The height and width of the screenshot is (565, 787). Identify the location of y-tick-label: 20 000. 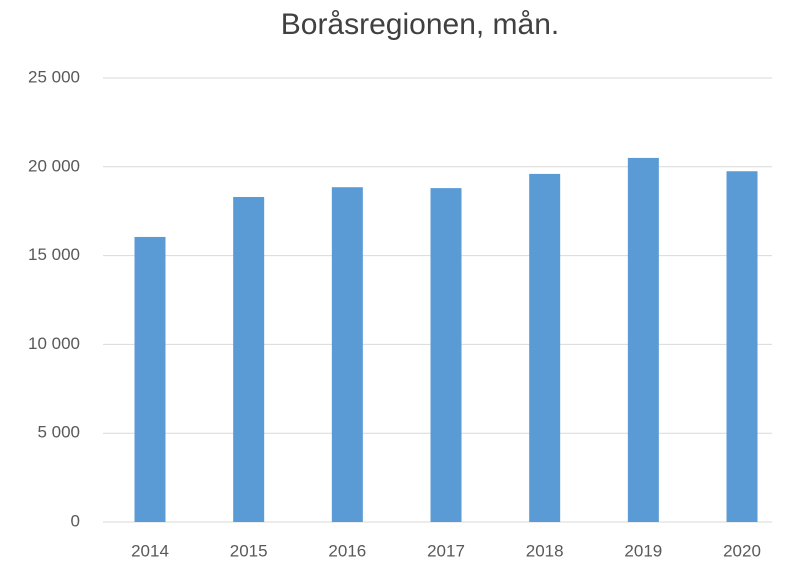
(54, 165).